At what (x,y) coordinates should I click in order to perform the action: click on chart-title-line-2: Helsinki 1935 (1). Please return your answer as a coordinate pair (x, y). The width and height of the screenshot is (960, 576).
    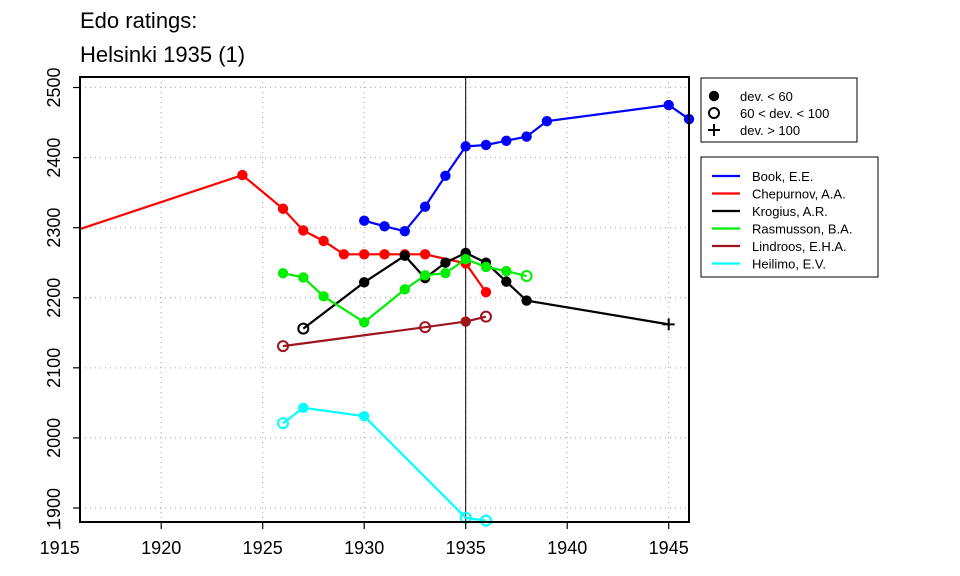
    Looking at the image, I should click on (162, 54).